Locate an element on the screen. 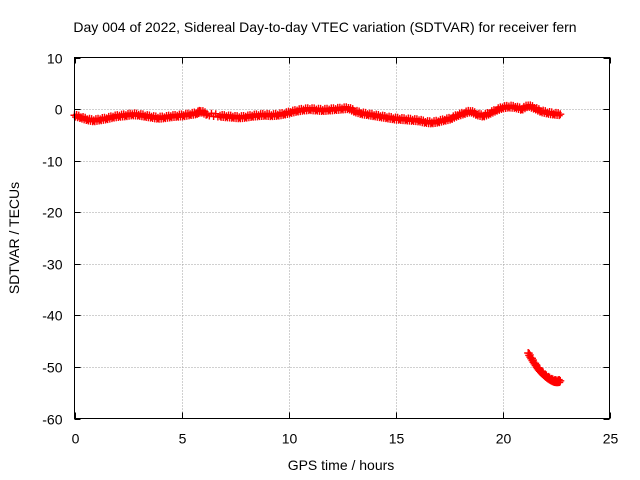  y-tick-label: -60 is located at coordinates (52, 420).